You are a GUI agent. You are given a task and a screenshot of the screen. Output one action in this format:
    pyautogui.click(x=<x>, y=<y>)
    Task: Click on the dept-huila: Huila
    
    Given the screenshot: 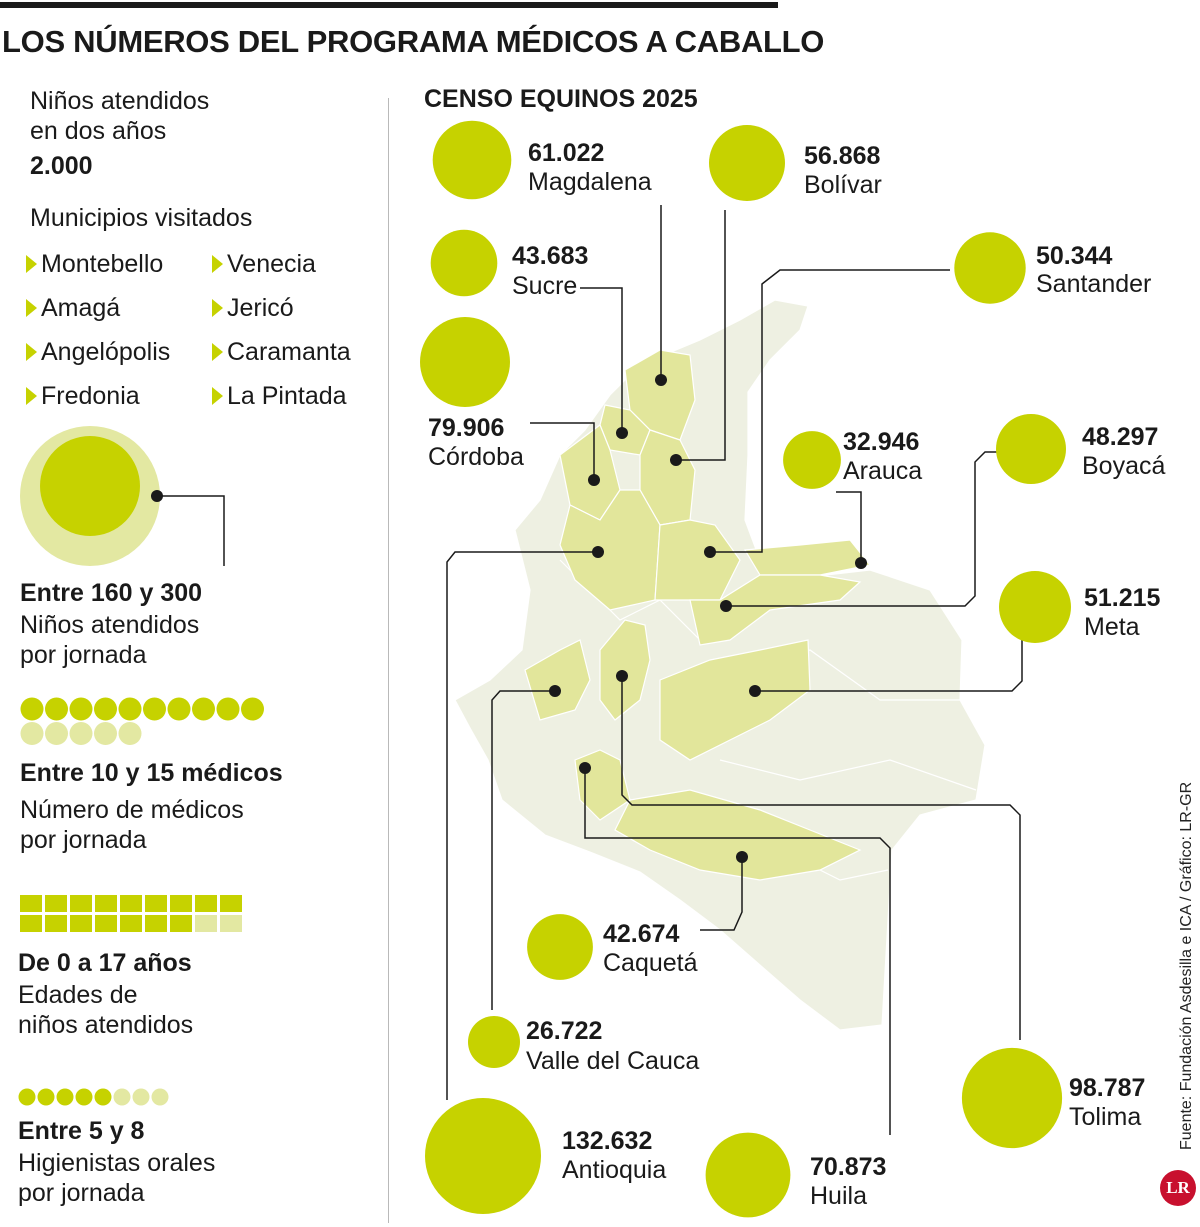 What is the action you would take?
    pyautogui.click(x=838, y=1196)
    